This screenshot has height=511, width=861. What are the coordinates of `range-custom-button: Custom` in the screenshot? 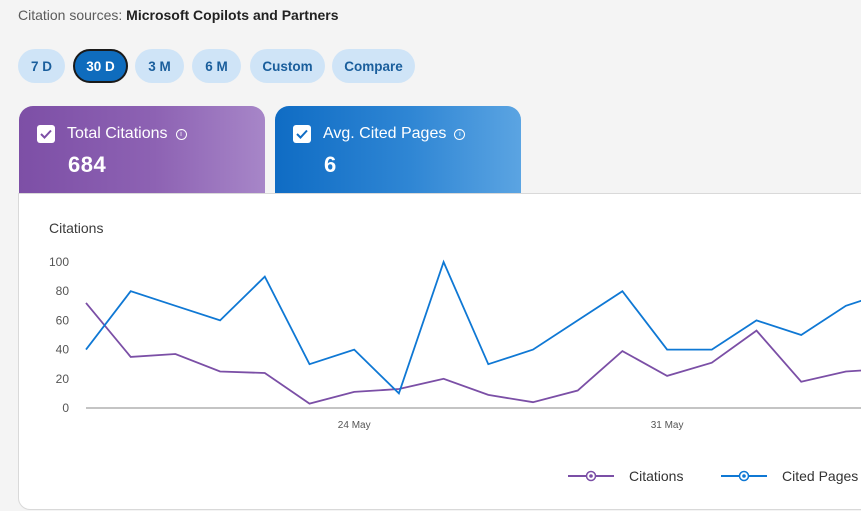 It's located at (287, 66).